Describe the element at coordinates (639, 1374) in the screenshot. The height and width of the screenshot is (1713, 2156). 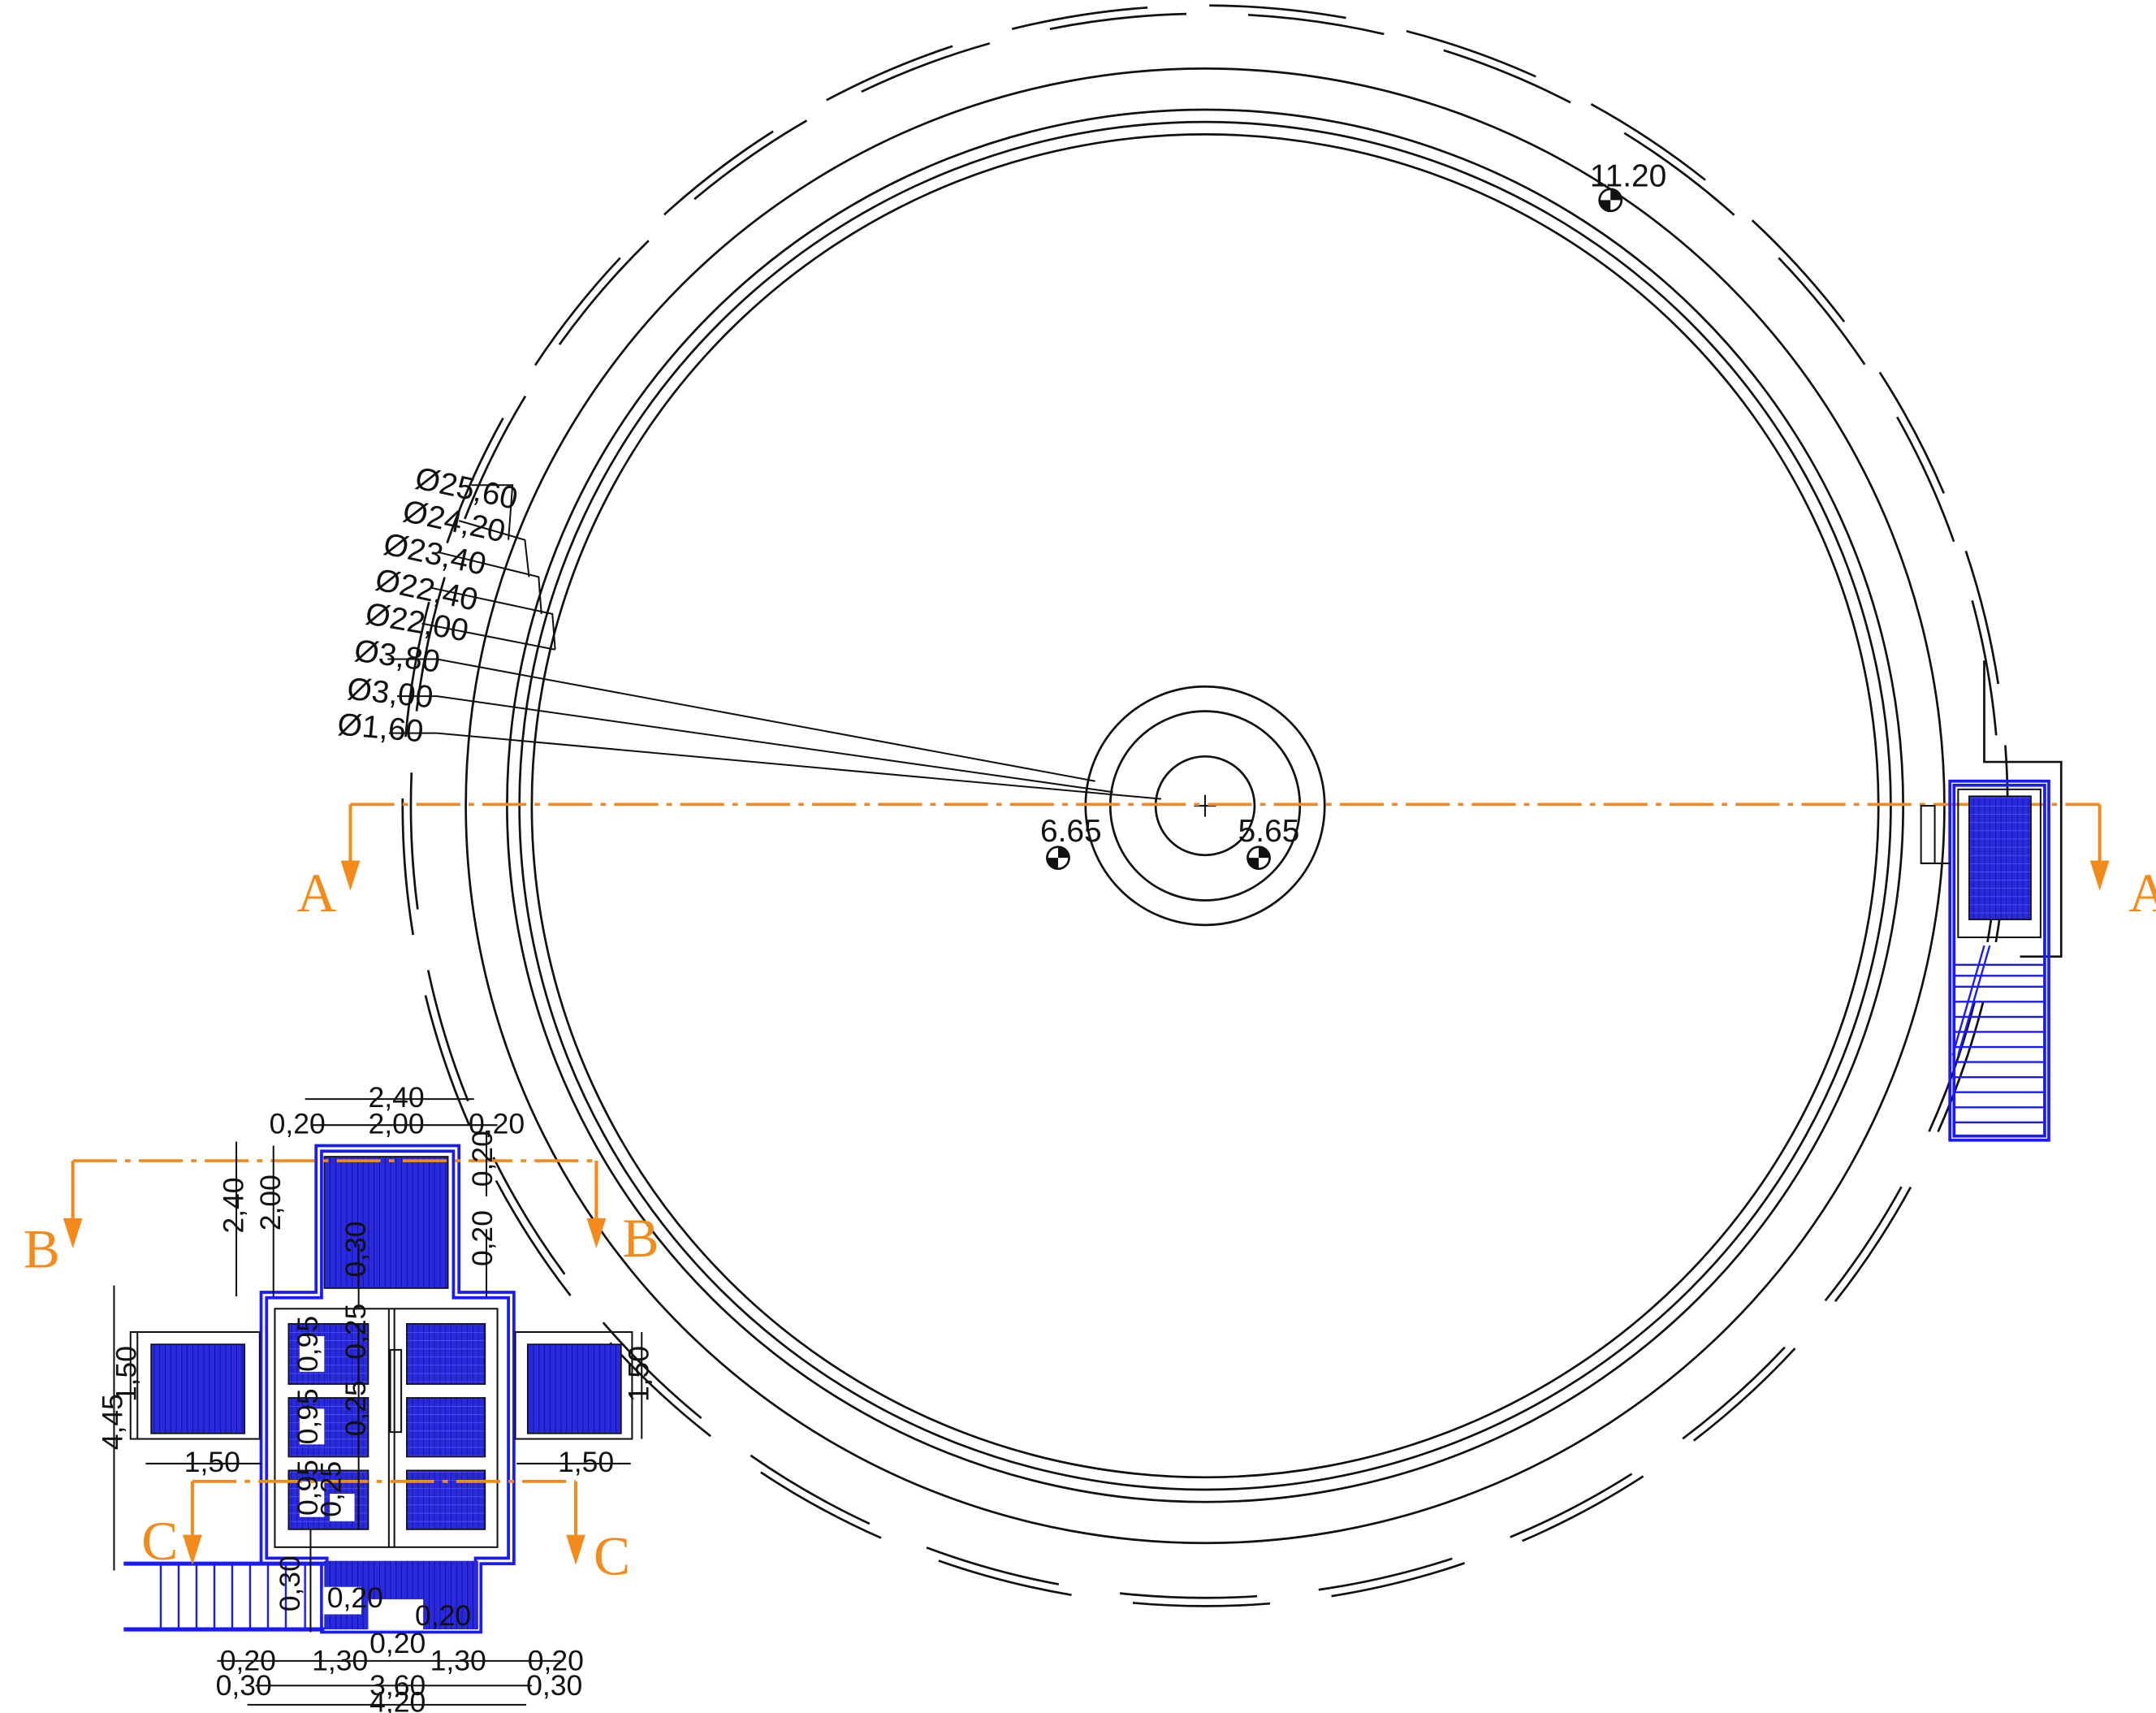
I see `dim-right-box: 1,50` at that location.